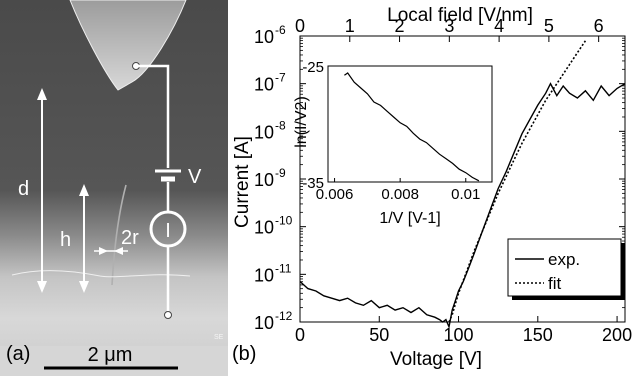 The height and width of the screenshot is (376, 634). Describe the element at coordinates (244, 354) in the screenshot. I see `panel-b-label: (b)` at that location.